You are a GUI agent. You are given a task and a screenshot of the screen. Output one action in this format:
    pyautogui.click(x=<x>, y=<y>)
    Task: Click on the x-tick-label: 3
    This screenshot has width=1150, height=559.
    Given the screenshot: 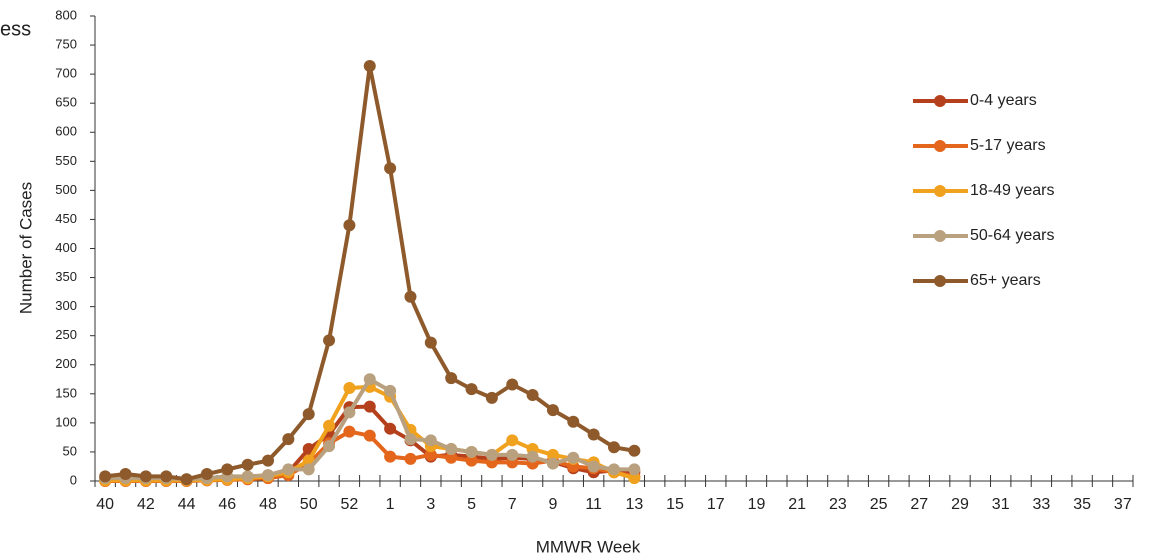 What is the action you would take?
    pyautogui.click(x=430, y=504)
    